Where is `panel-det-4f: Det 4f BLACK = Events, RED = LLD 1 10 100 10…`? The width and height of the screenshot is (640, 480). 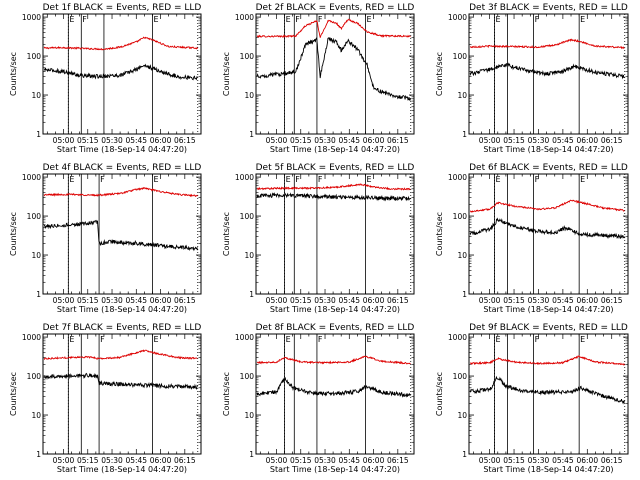
panel-det-4f: Det 4f BLACK = Events, RED = LLD 1 10 100 10… is located at coordinates (105, 238).